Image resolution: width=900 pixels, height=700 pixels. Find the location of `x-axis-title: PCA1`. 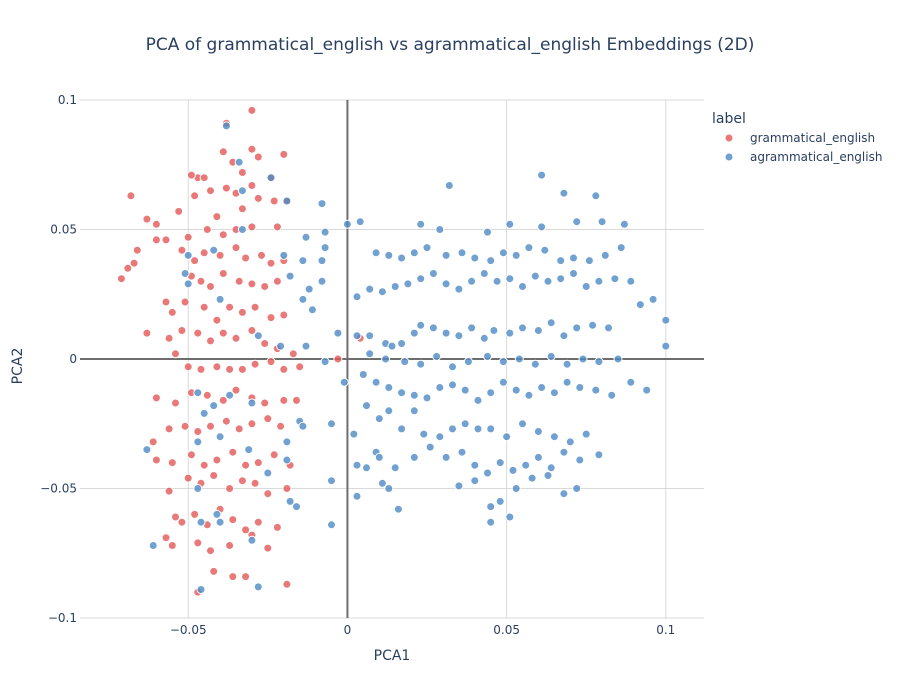

x-axis-title: PCA1 is located at coordinates (392, 656).